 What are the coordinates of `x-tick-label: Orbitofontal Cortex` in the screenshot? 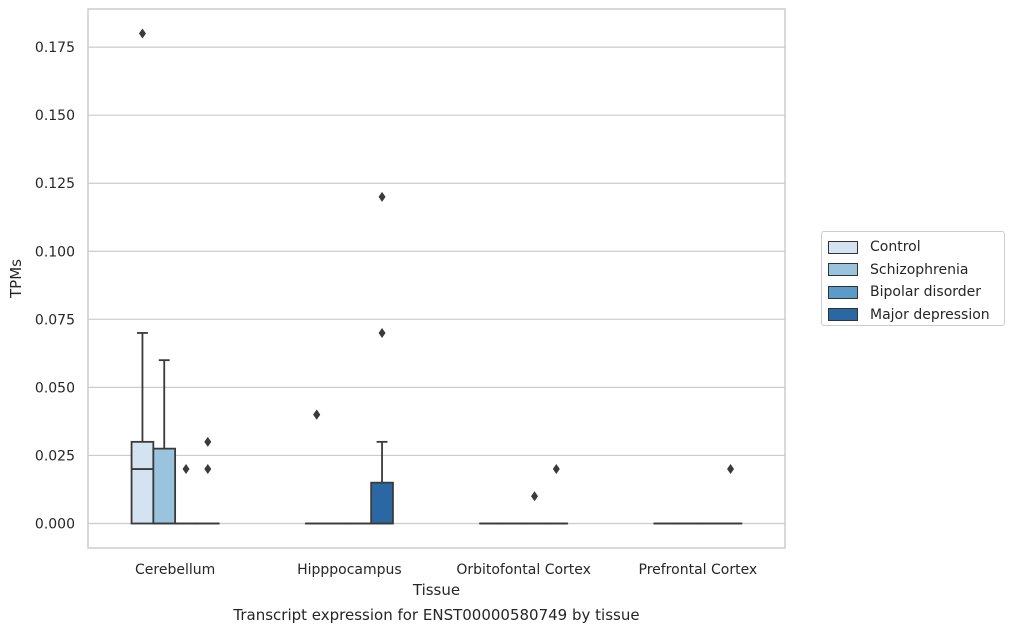 It's located at (523, 570).